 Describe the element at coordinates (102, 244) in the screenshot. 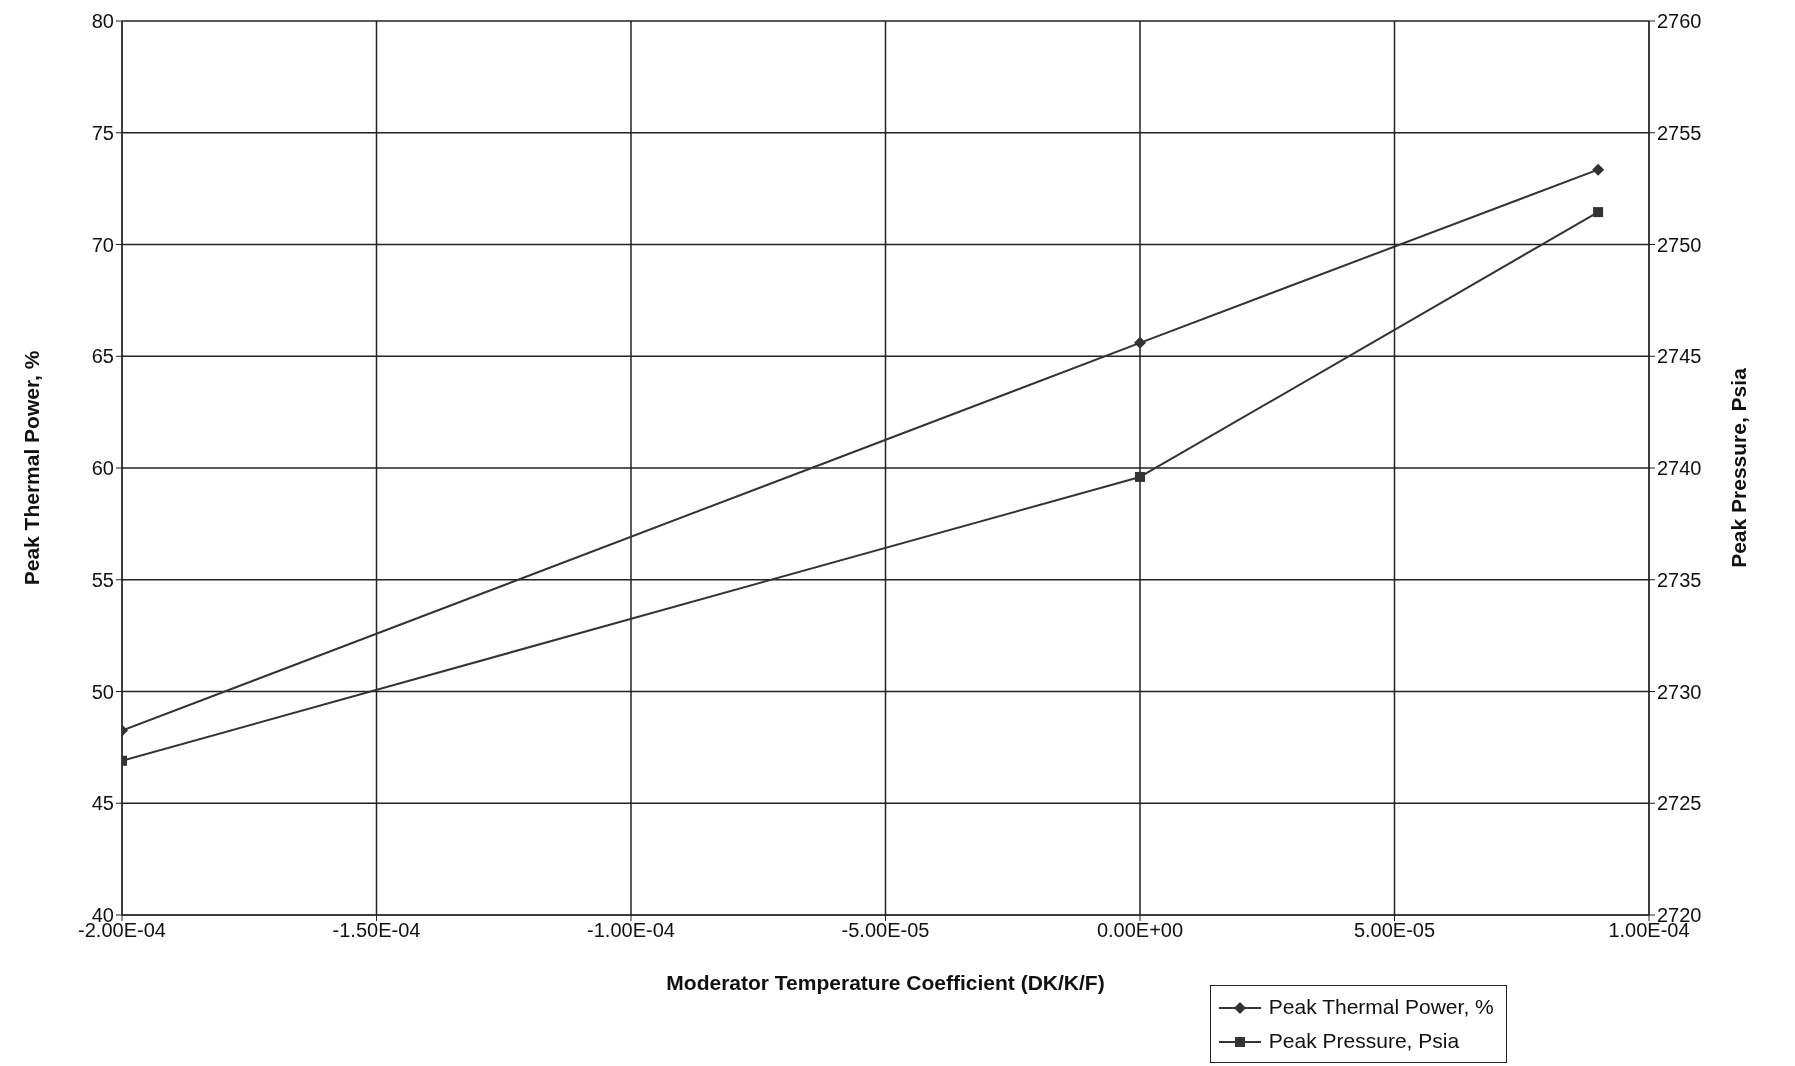

I see `y-tick-label: 70` at that location.